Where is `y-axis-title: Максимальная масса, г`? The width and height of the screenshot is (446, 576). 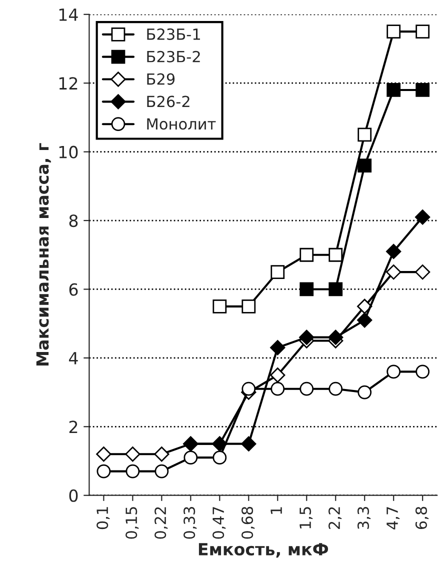 y-axis-title: Максимальная масса, г is located at coordinates (43, 254).